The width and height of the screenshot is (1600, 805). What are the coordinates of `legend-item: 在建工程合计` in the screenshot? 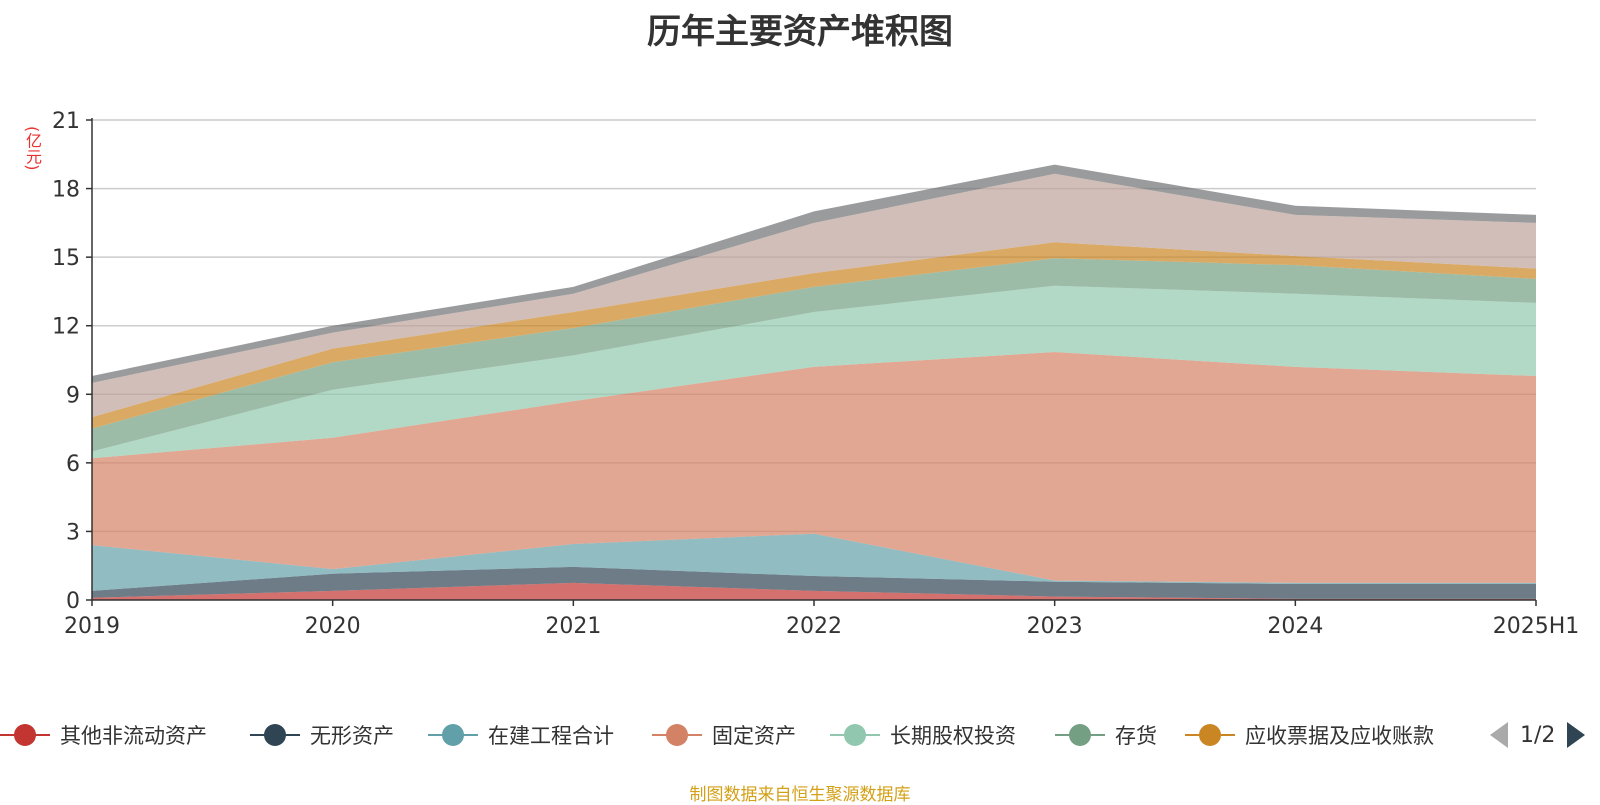 It's located at (521, 735).